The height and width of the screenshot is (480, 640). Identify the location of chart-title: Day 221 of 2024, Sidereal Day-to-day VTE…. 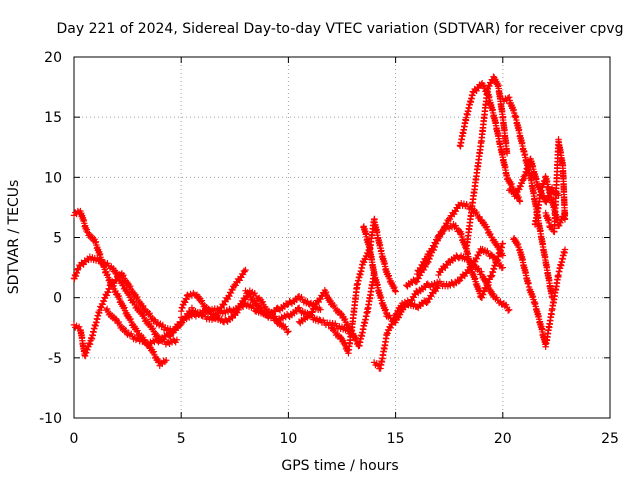
(340, 29).